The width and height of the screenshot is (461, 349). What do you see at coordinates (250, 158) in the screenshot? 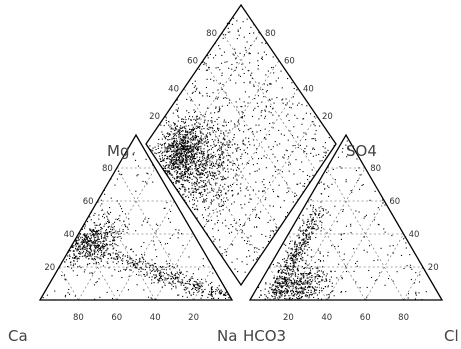
I see `diamond-grid-a` at bounding box center [250, 158].